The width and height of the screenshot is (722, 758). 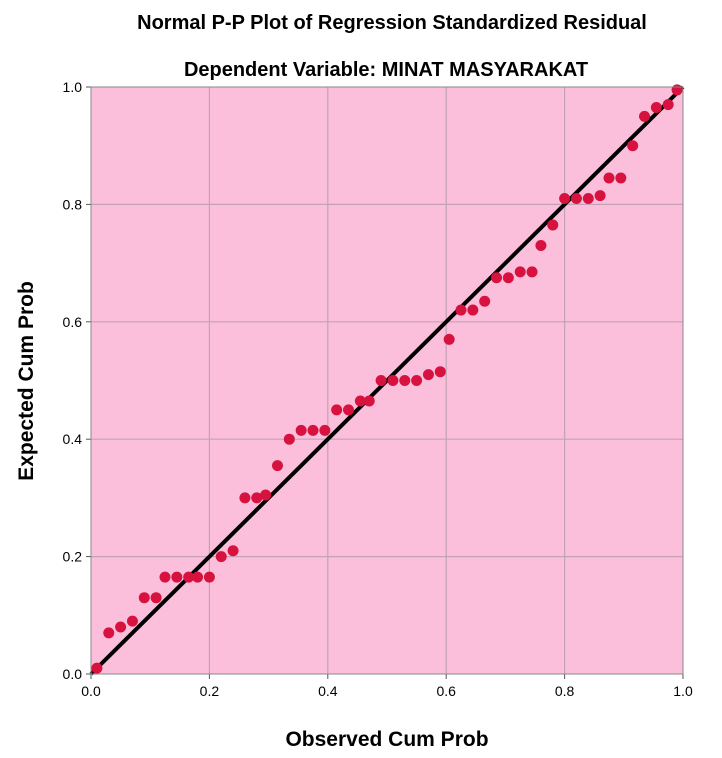 What do you see at coordinates (210, 691) in the screenshot?
I see `x-tick-label: 0.2` at bounding box center [210, 691].